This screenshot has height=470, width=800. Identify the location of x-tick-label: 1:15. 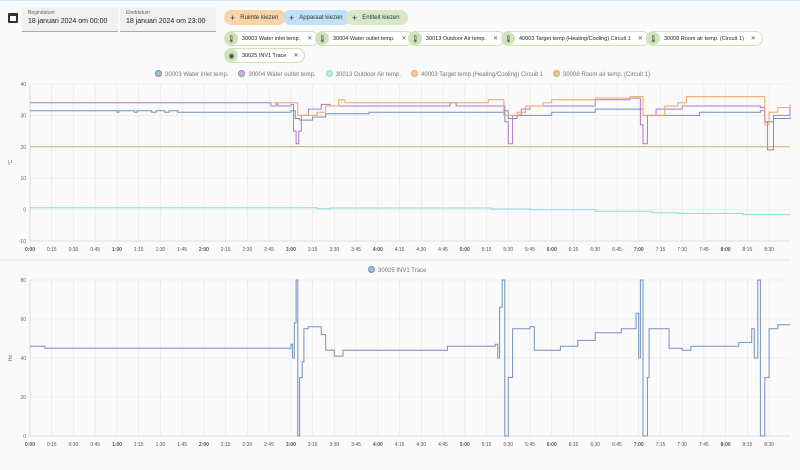
(139, 445).